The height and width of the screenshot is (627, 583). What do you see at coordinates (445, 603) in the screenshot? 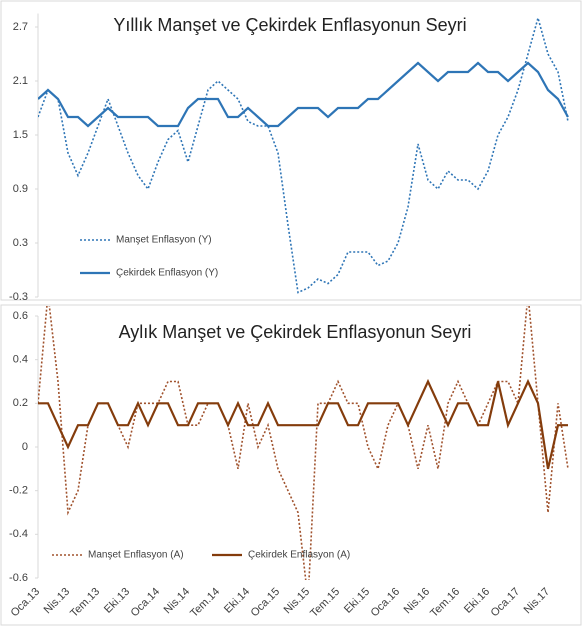
I see `x-tick-label: Tem.16` at bounding box center [445, 603].